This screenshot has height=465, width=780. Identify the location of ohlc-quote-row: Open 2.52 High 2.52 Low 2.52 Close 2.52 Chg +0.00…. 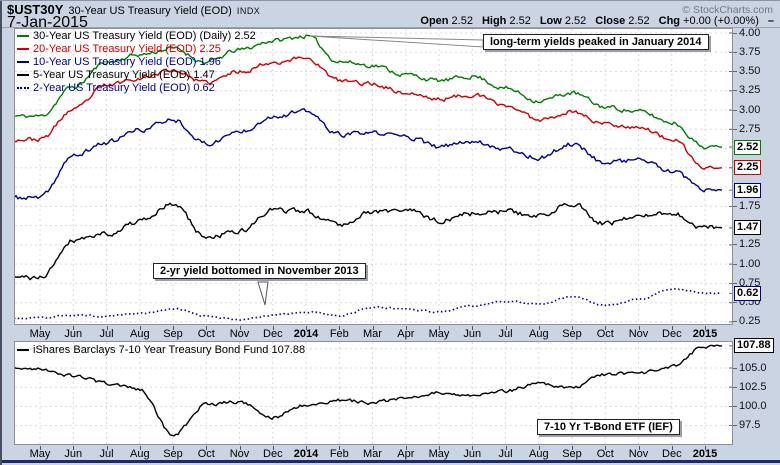
(597, 21).